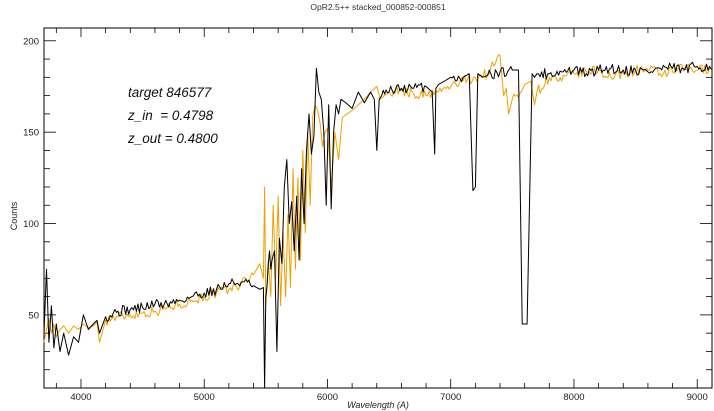 The height and width of the screenshot is (411, 714). Describe the element at coordinates (450, 397) in the screenshot. I see `x-tick-label: 7000` at that location.